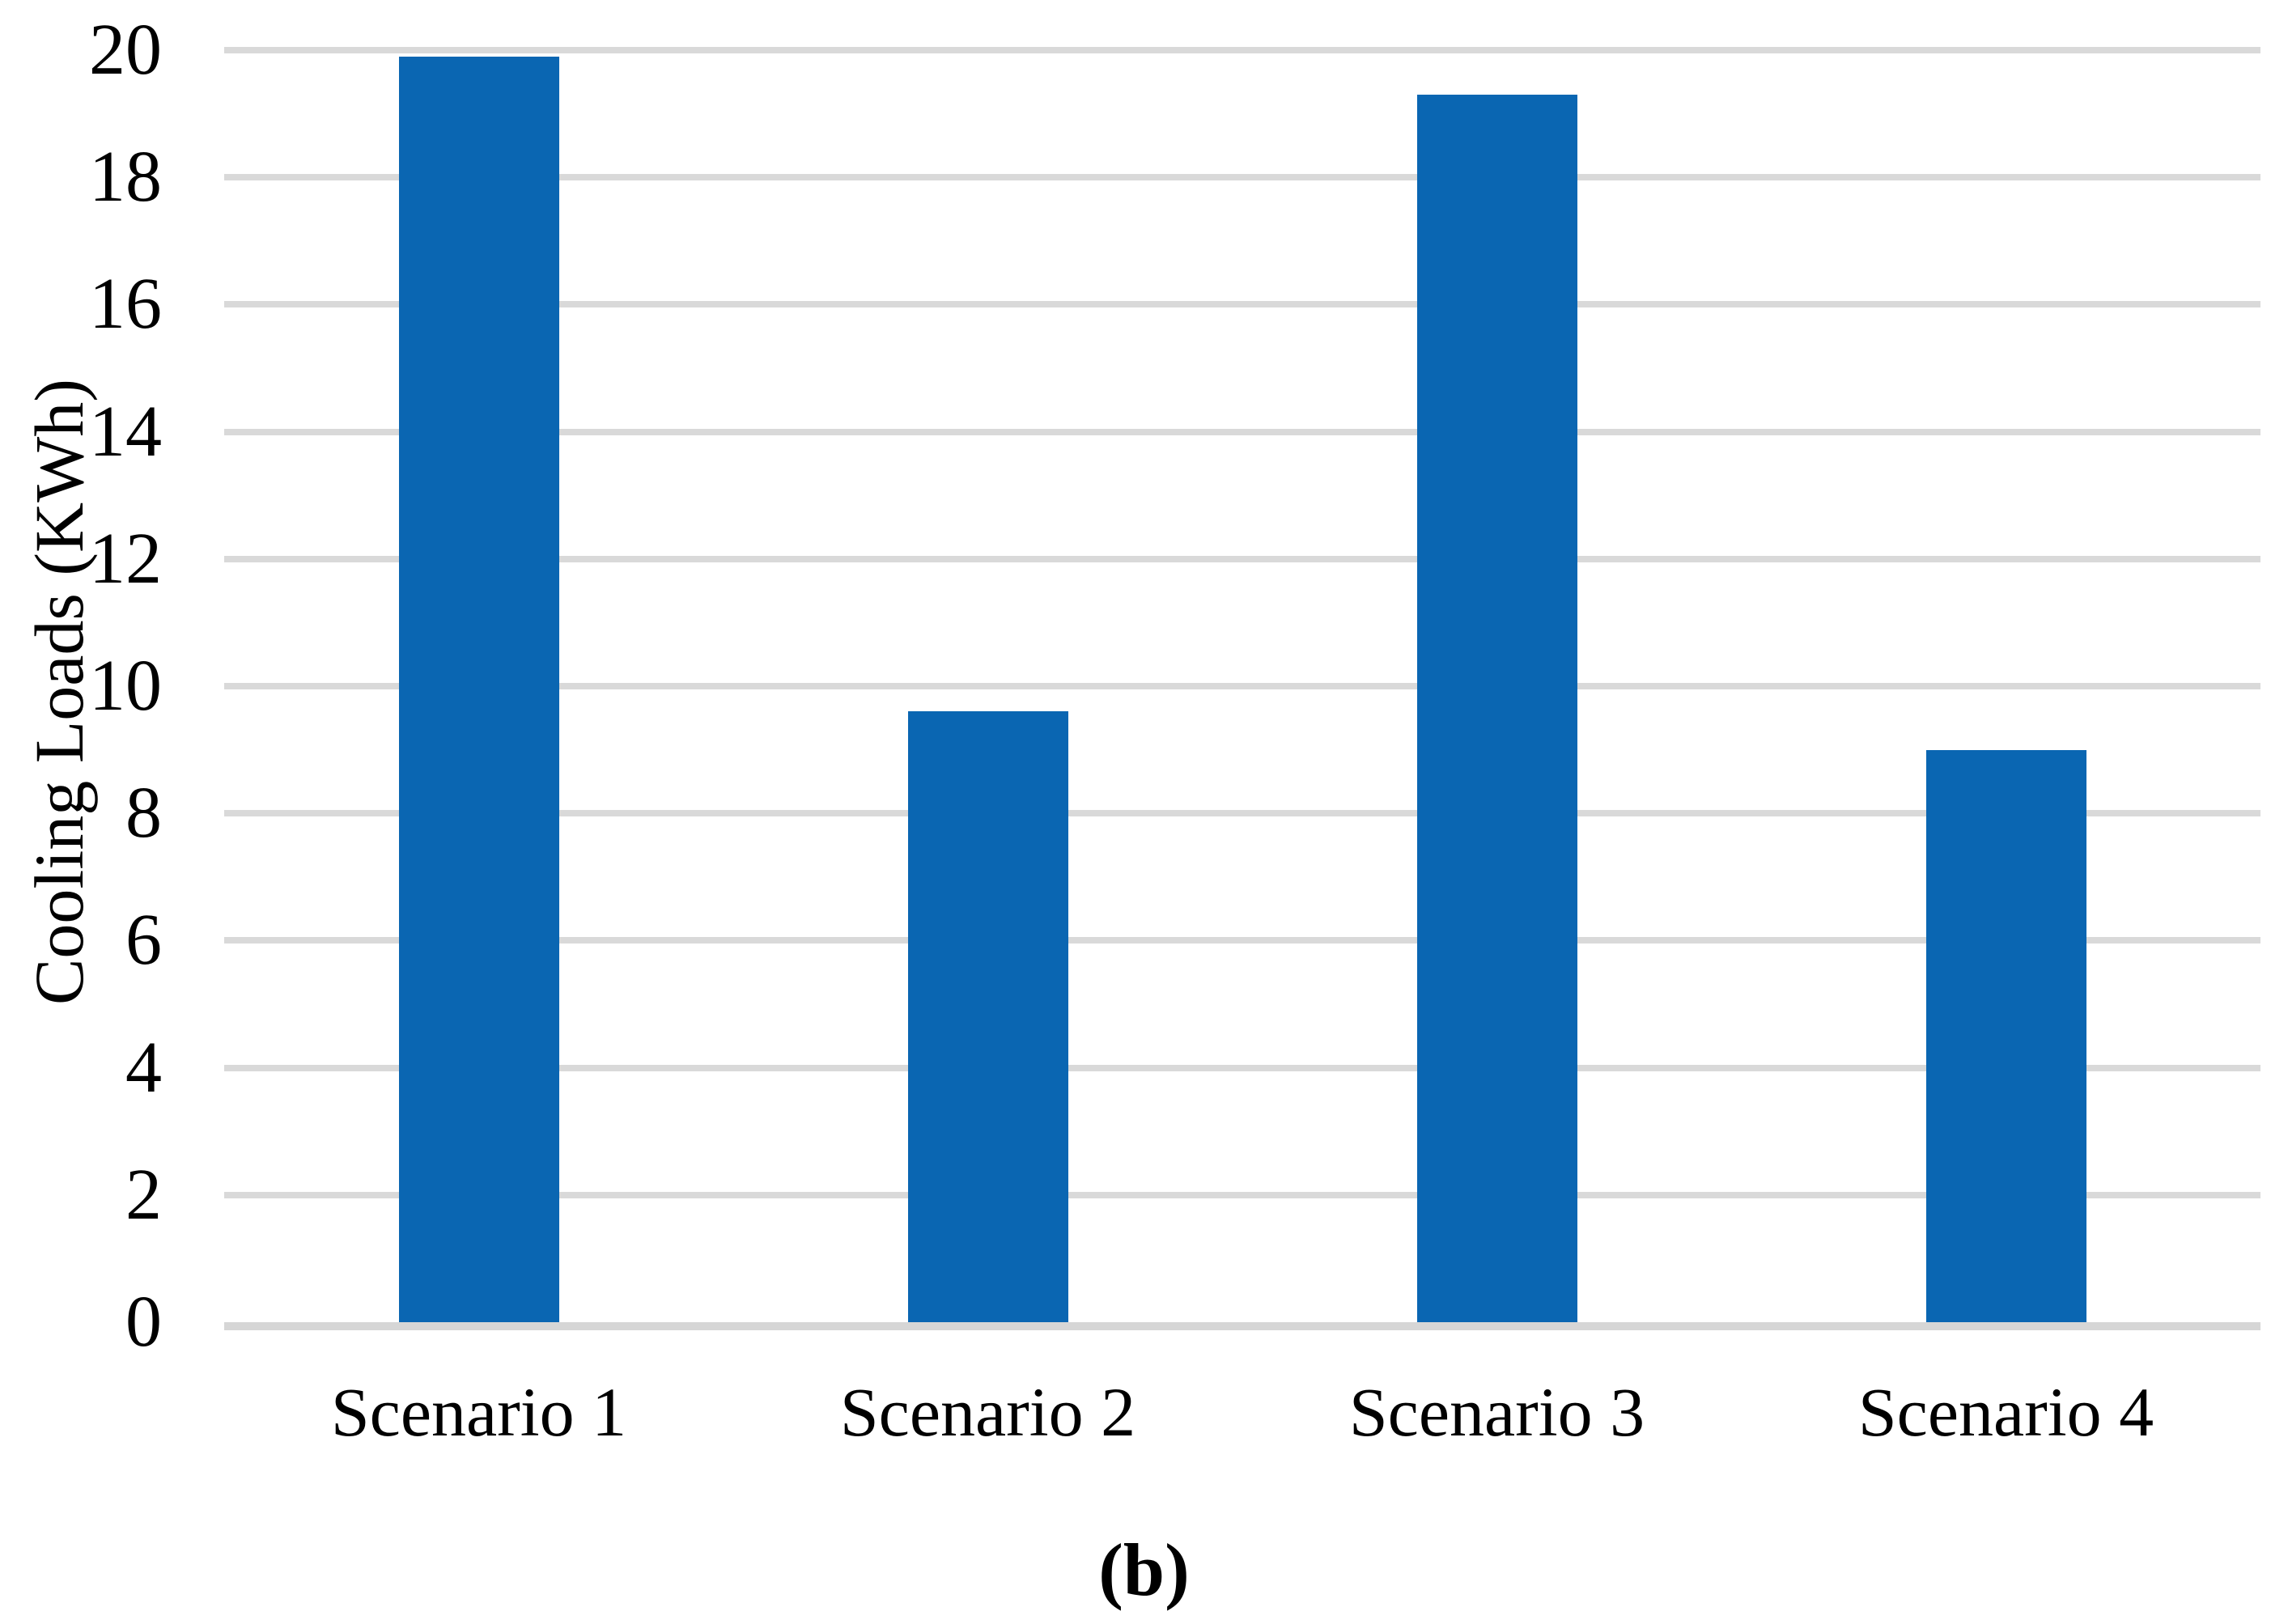 This screenshot has width=2288, height=1624. What do you see at coordinates (144, 1067) in the screenshot?
I see `y-tick-label-4: 4` at bounding box center [144, 1067].